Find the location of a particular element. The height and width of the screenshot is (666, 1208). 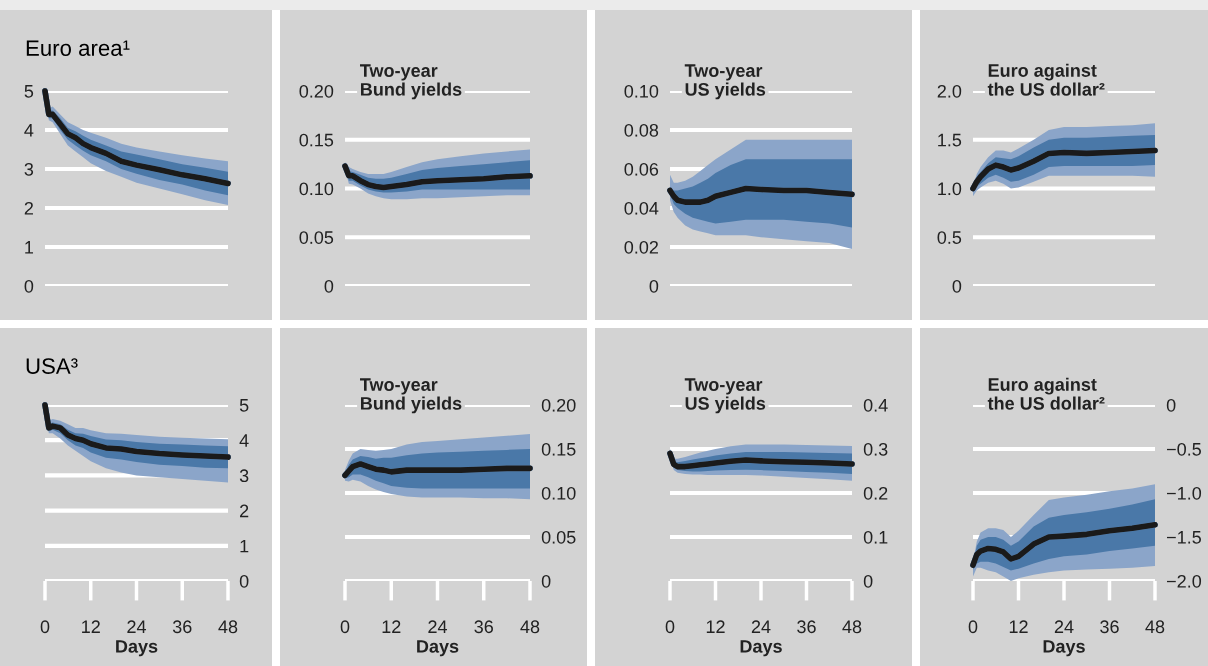

y-tick-label: 0.5 is located at coordinates (949, 237).